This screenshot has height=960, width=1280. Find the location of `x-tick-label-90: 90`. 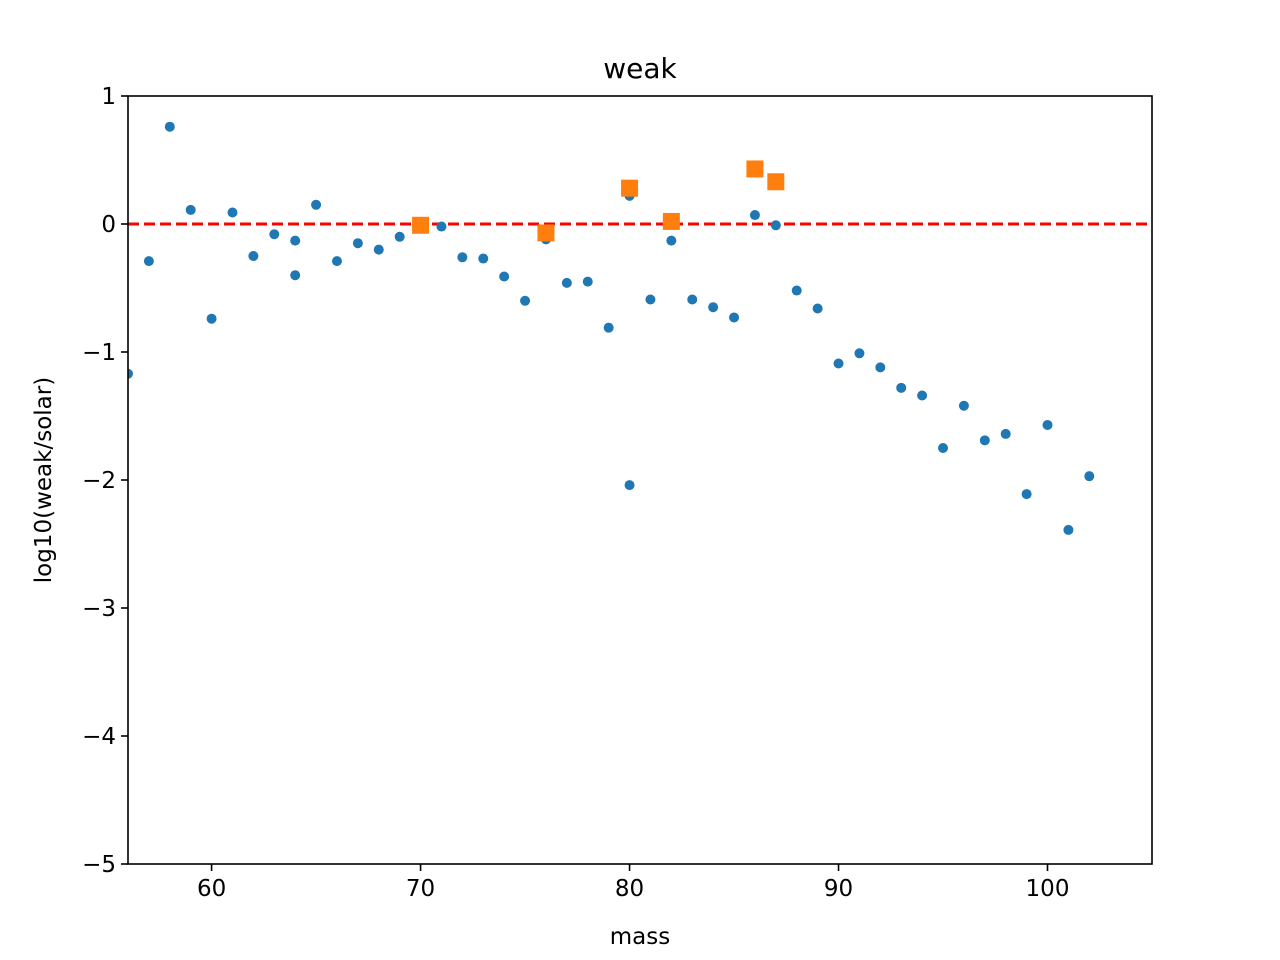

x-tick-label-90: 90 is located at coordinates (838, 889).